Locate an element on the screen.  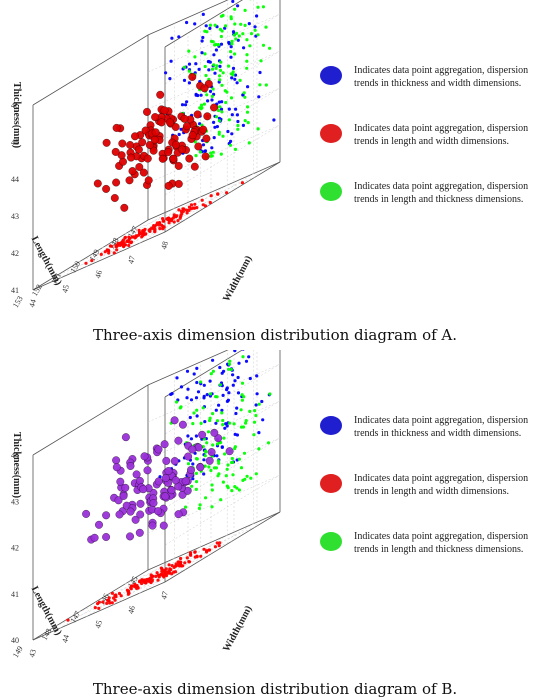
z-axis-title: Thickness(mm) is located at coordinates (16, 465).